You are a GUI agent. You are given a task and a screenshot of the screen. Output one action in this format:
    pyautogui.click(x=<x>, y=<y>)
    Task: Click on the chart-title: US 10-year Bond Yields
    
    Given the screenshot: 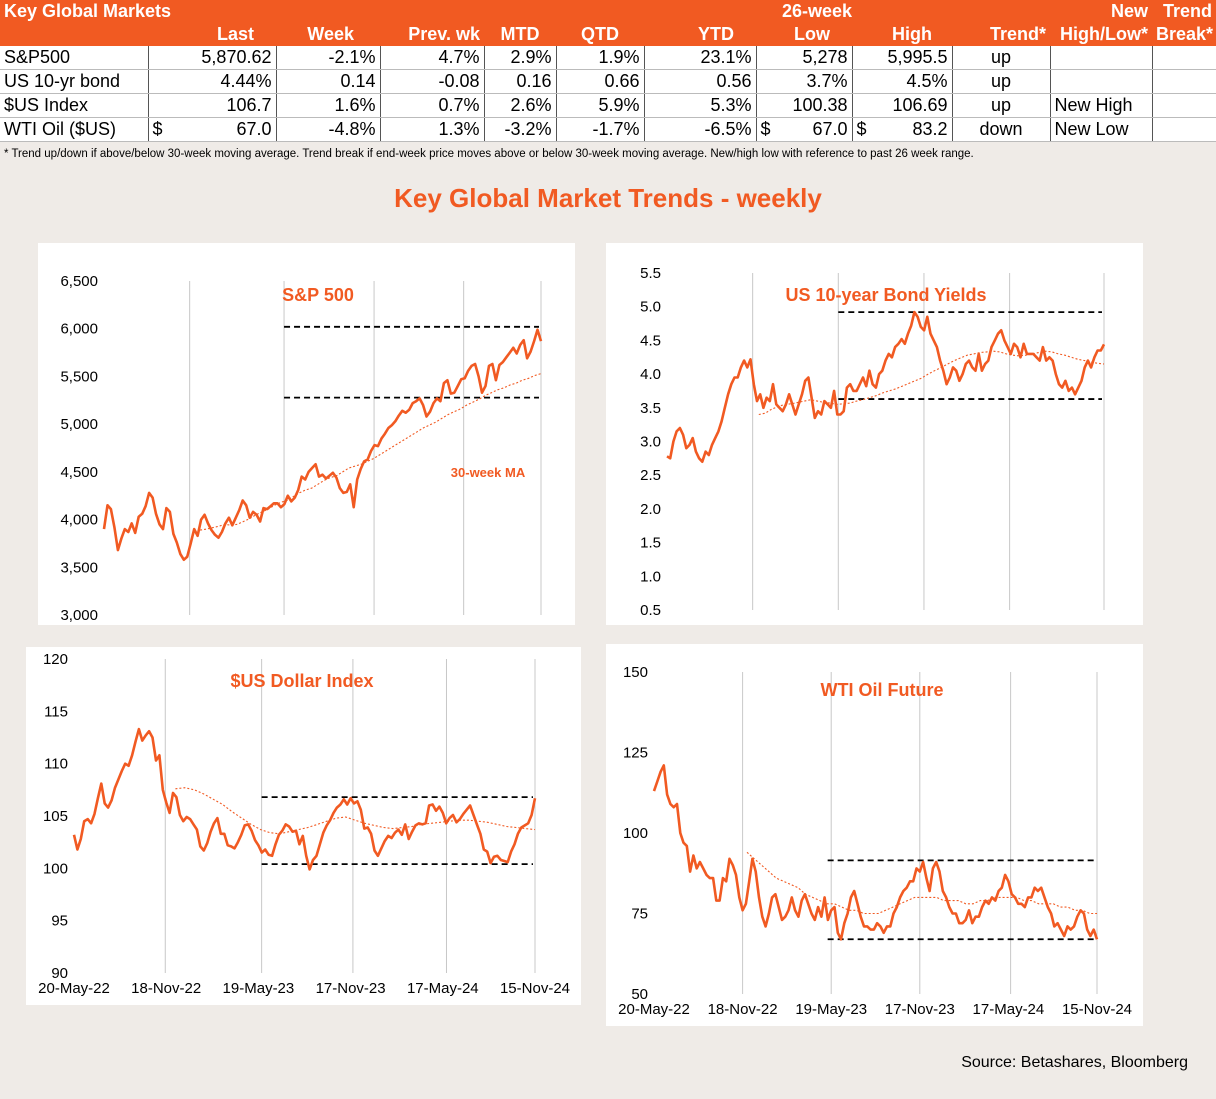 What is the action you would take?
    pyautogui.click(x=885, y=295)
    